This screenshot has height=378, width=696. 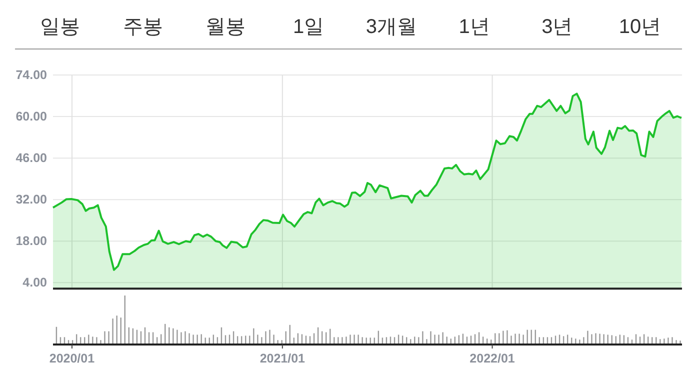 I want to click on text: 일봉, so click(x=60, y=27).